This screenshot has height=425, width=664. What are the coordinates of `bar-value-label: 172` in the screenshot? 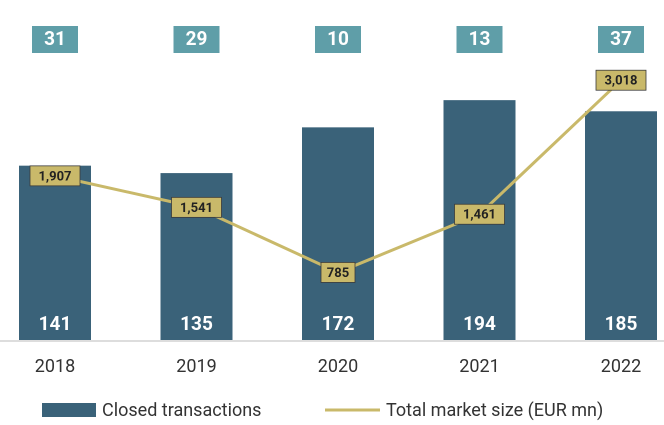 It's located at (338, 323).